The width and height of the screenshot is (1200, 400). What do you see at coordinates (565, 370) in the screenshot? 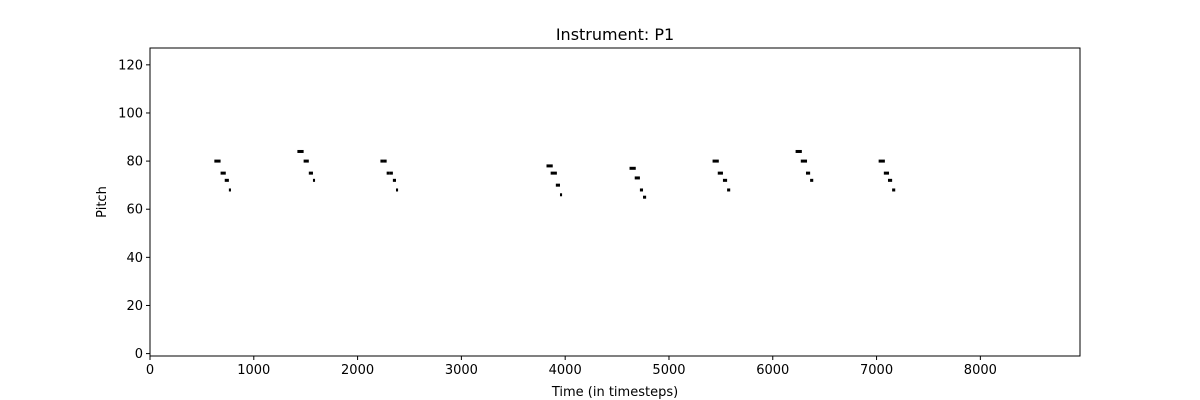
I see `x-tick-label-4000: 4000` at bounding box center [565, 370].